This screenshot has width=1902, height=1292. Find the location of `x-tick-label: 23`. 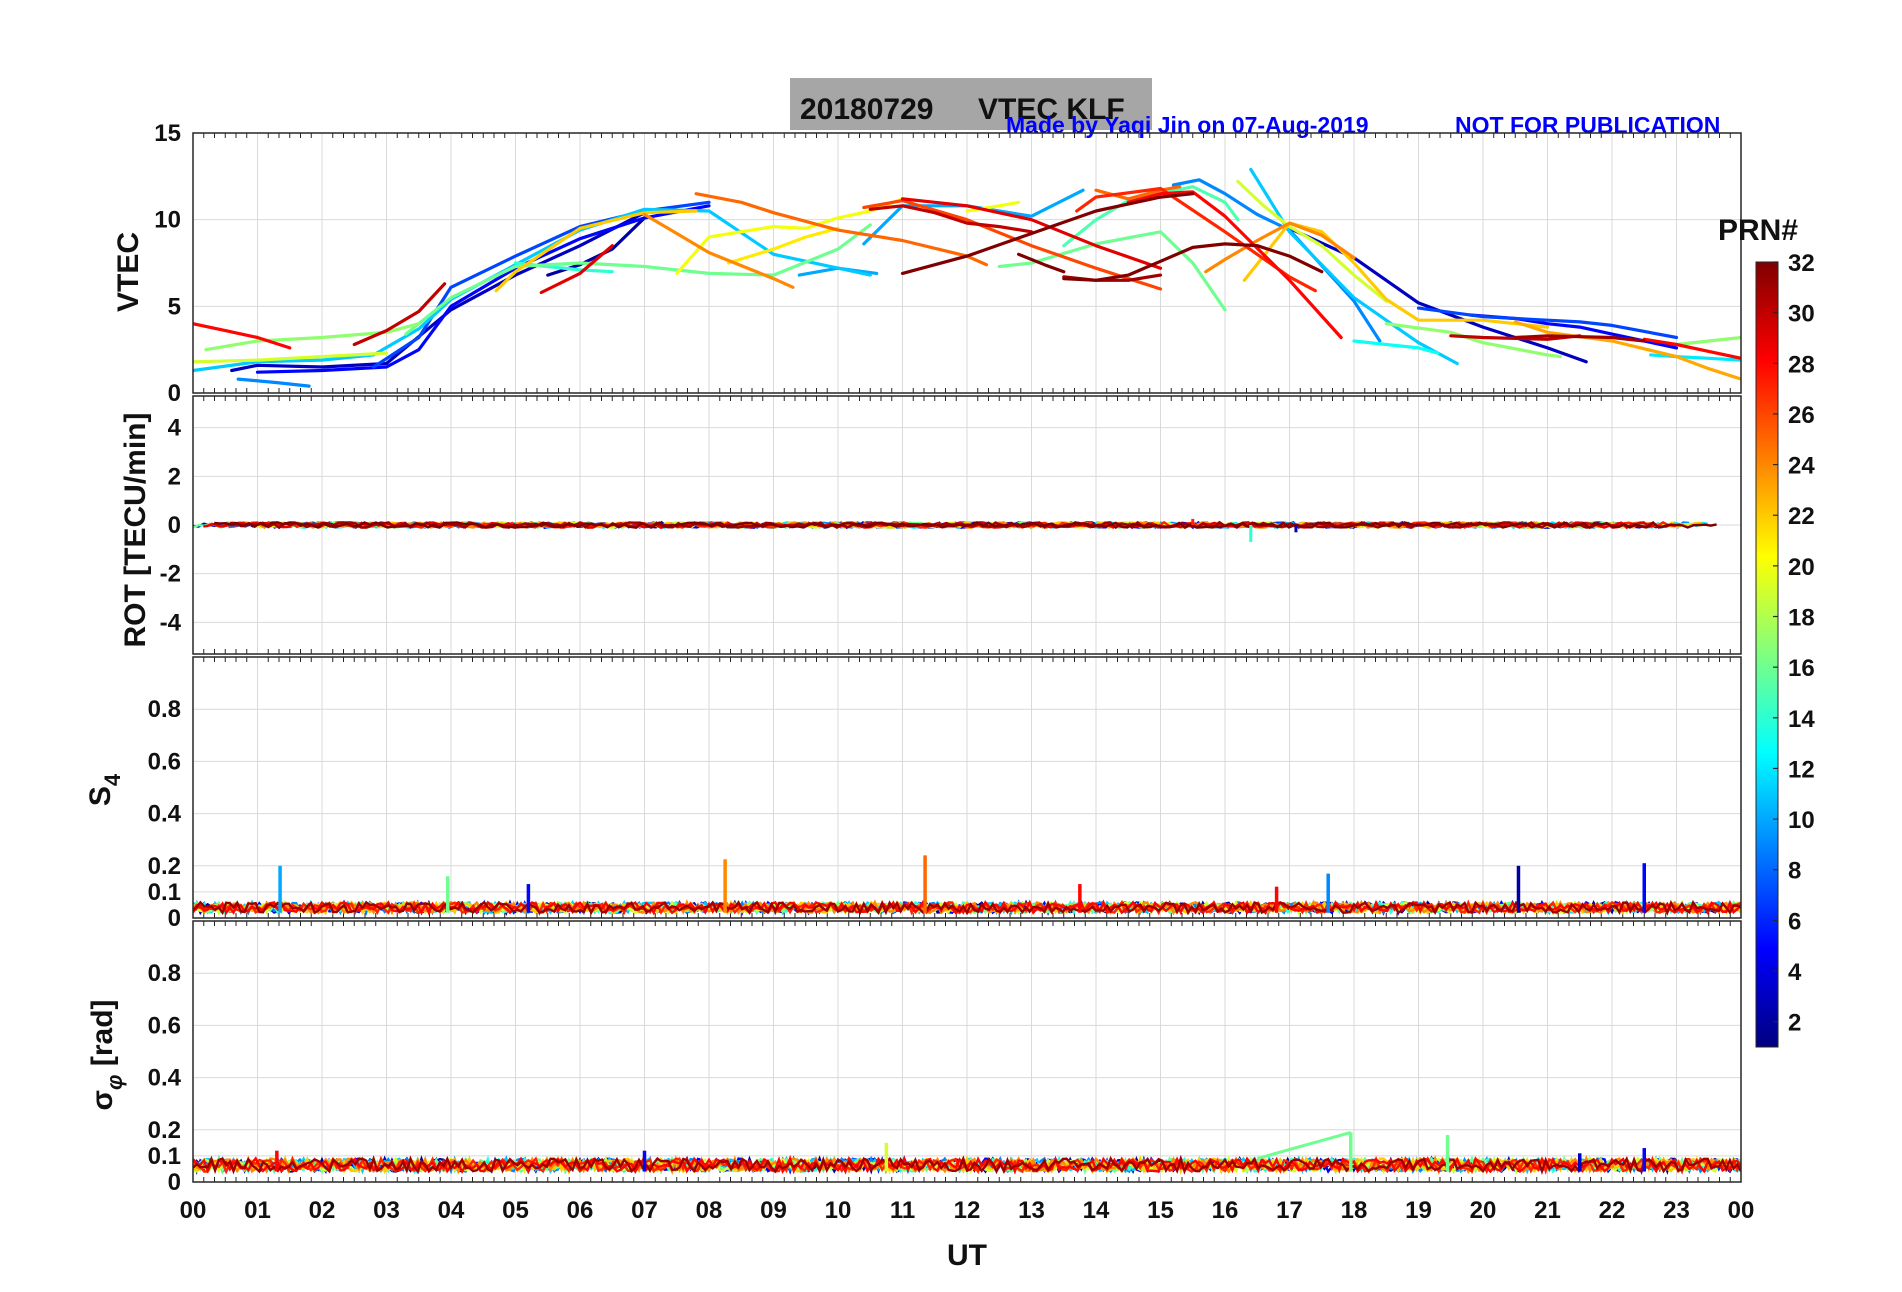

x-tick-label: 23 is located at coordinates (1676, 1210).